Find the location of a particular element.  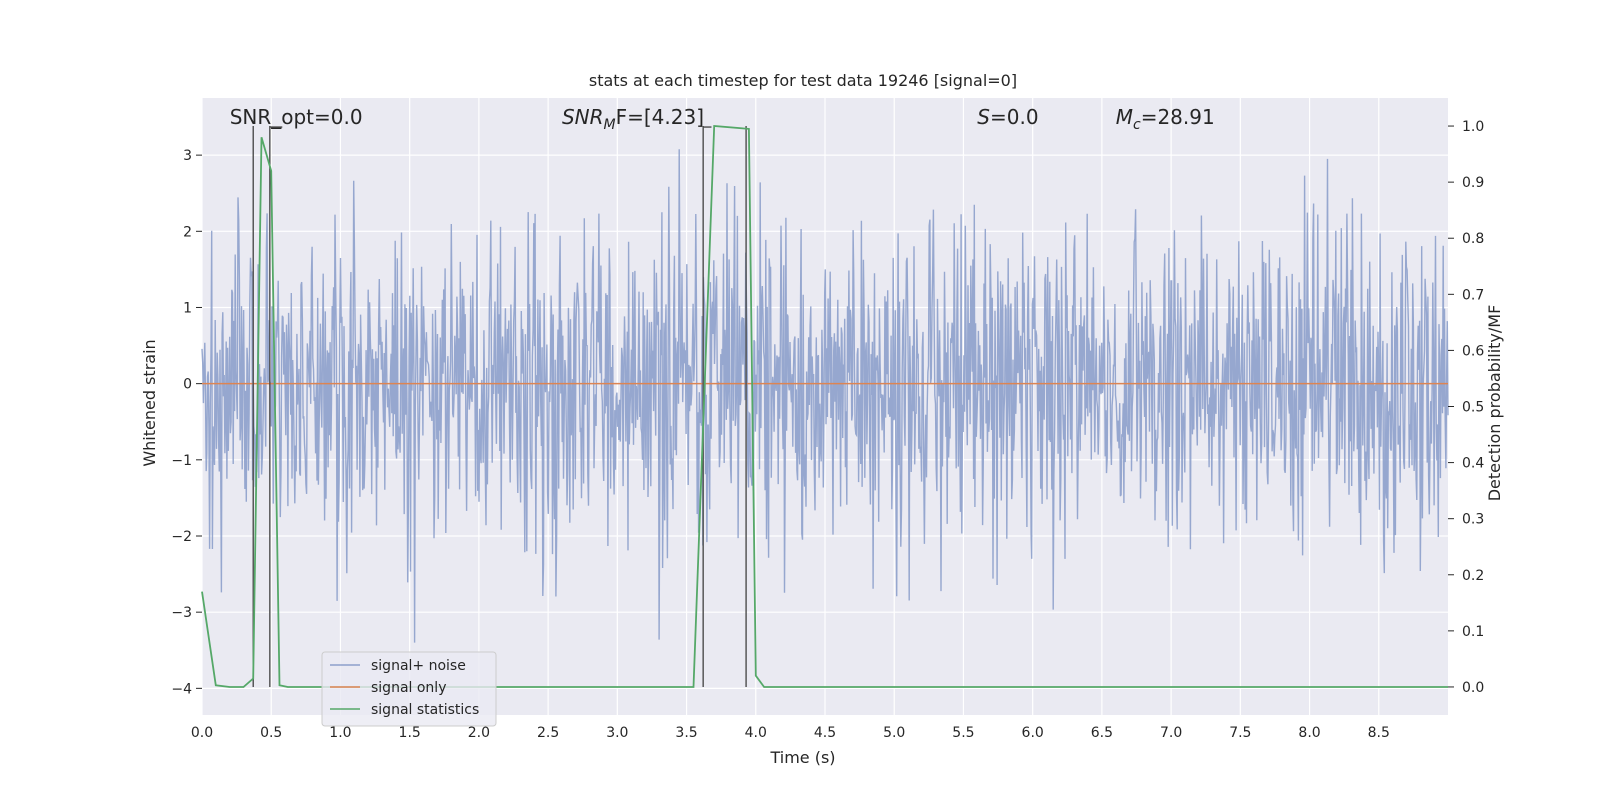

y-tick-label-7: 3 is located at coordinates (187, 156).